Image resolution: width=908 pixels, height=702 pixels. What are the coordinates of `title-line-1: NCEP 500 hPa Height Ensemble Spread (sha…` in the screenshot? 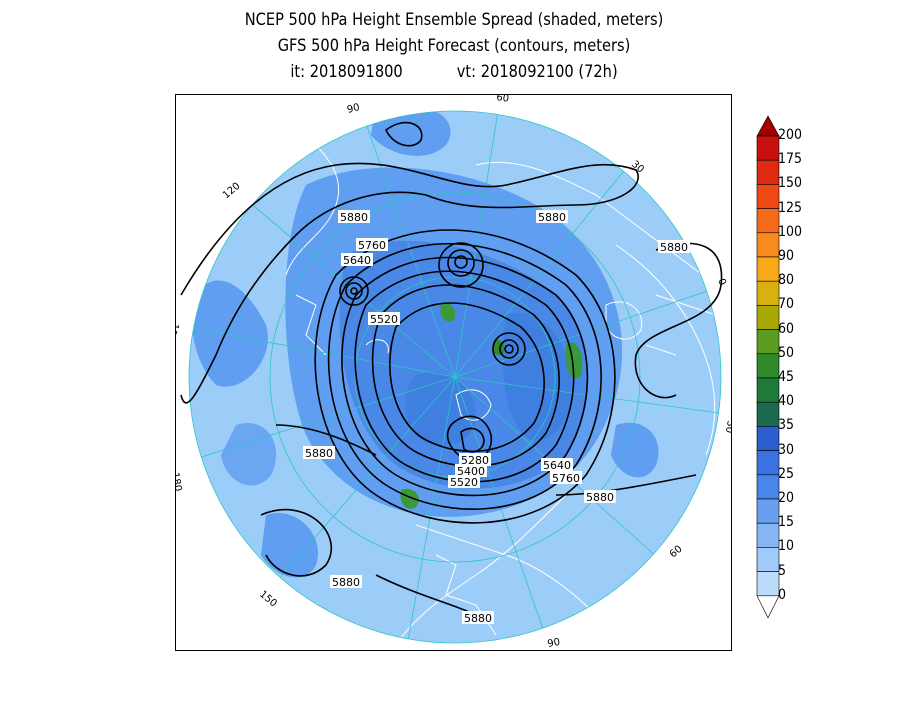 It's located at (454, 20).